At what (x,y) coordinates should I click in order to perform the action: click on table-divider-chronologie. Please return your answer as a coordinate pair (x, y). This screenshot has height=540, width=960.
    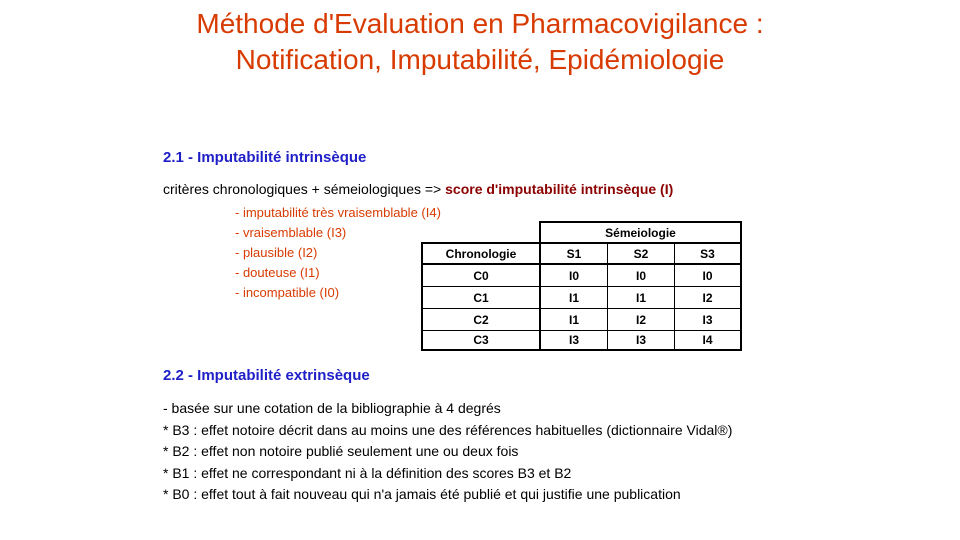
    Looking at the image, I should click on (540, 286).